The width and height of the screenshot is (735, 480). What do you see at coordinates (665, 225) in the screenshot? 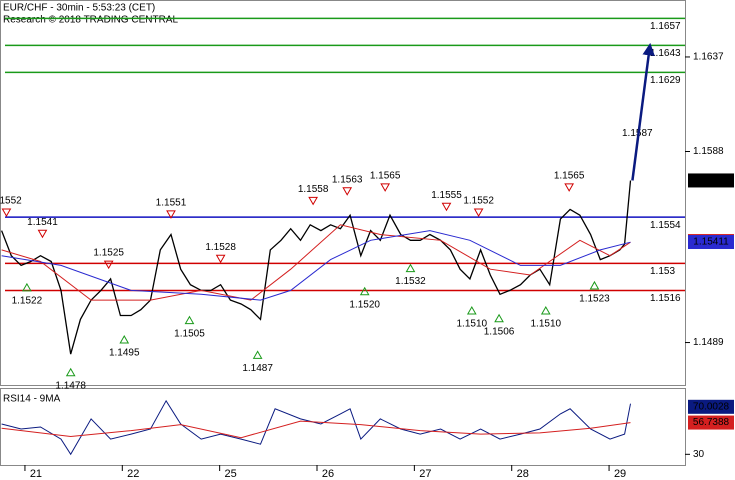
I see `level-label: 1.1554` at bounding box center [665, 225].